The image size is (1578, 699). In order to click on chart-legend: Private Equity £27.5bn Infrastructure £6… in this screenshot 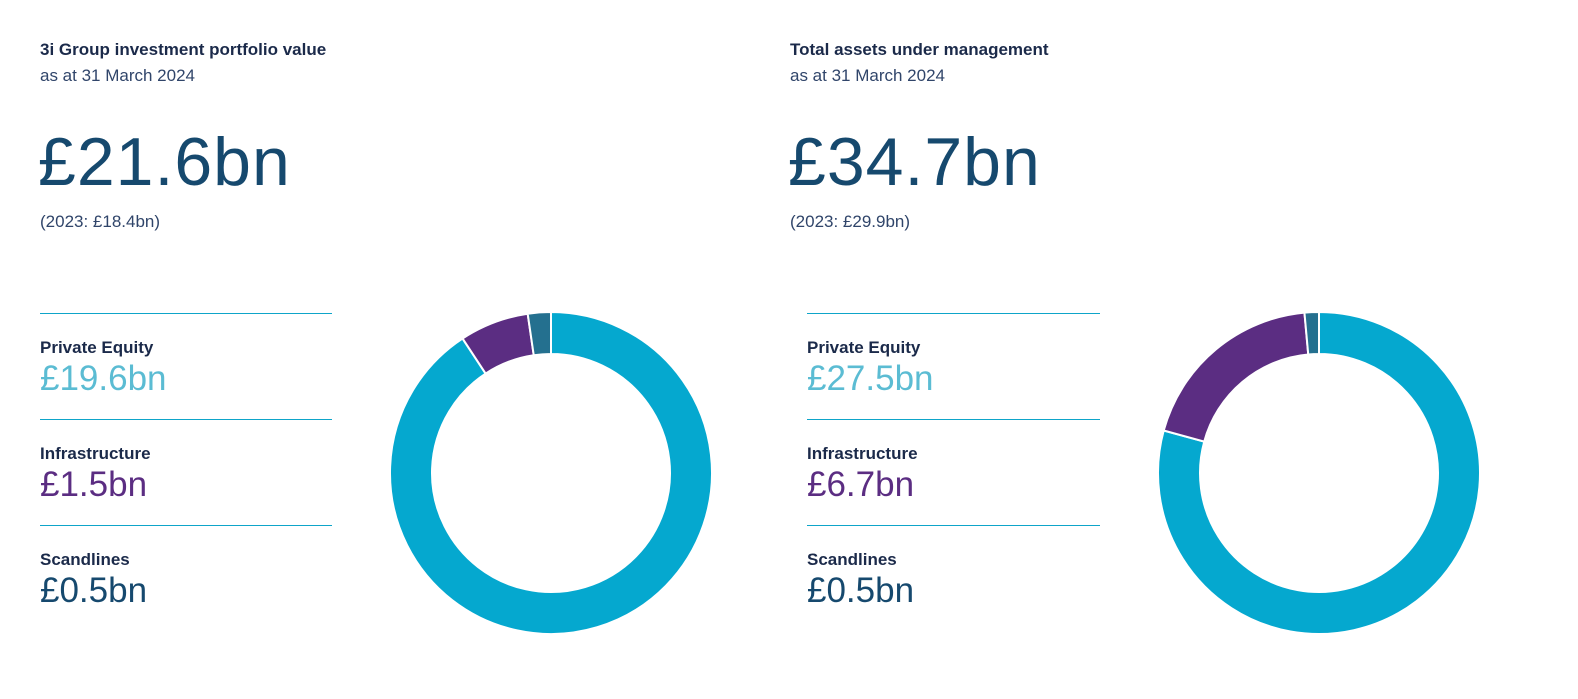, I will do `click(953, 472)`.